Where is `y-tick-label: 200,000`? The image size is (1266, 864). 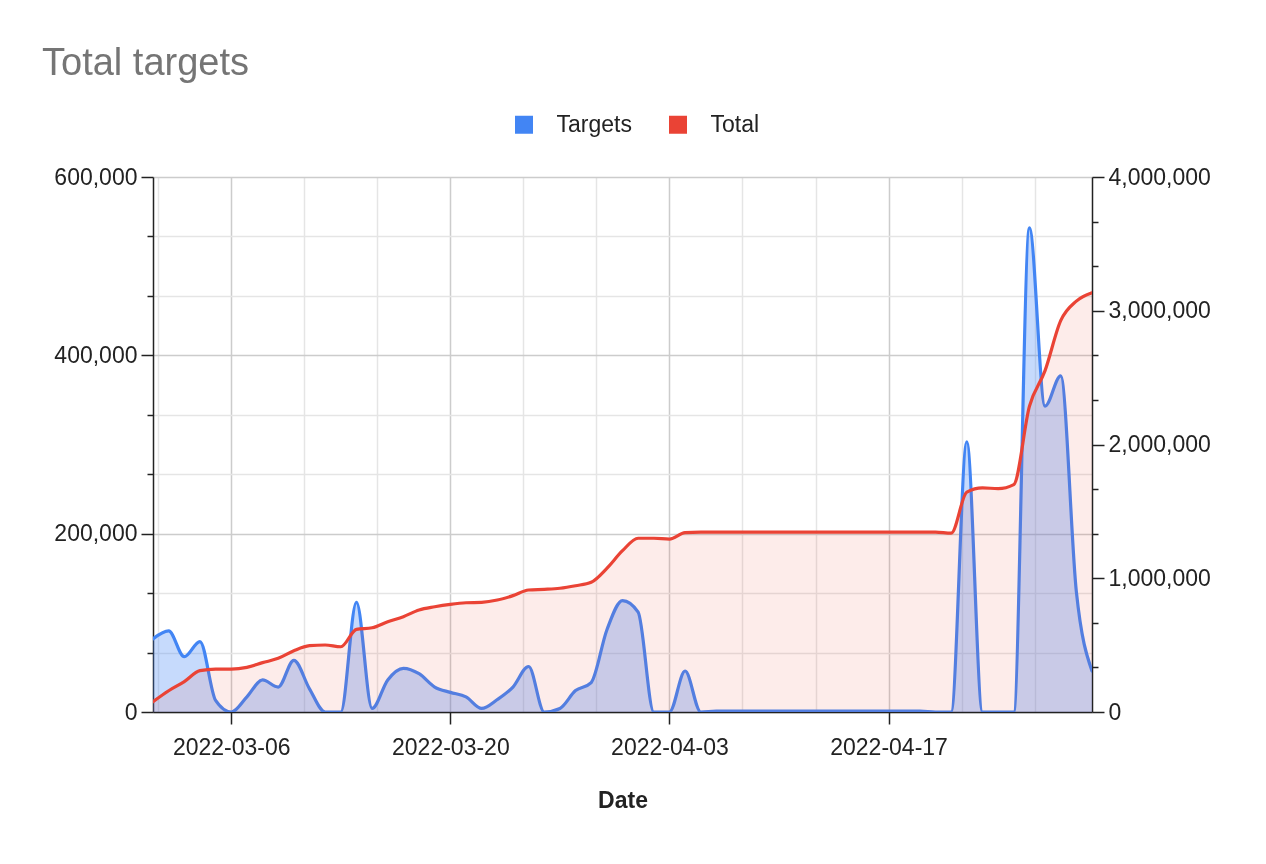 y-tick-label: 200,000 is located at coordinates (96, 533).